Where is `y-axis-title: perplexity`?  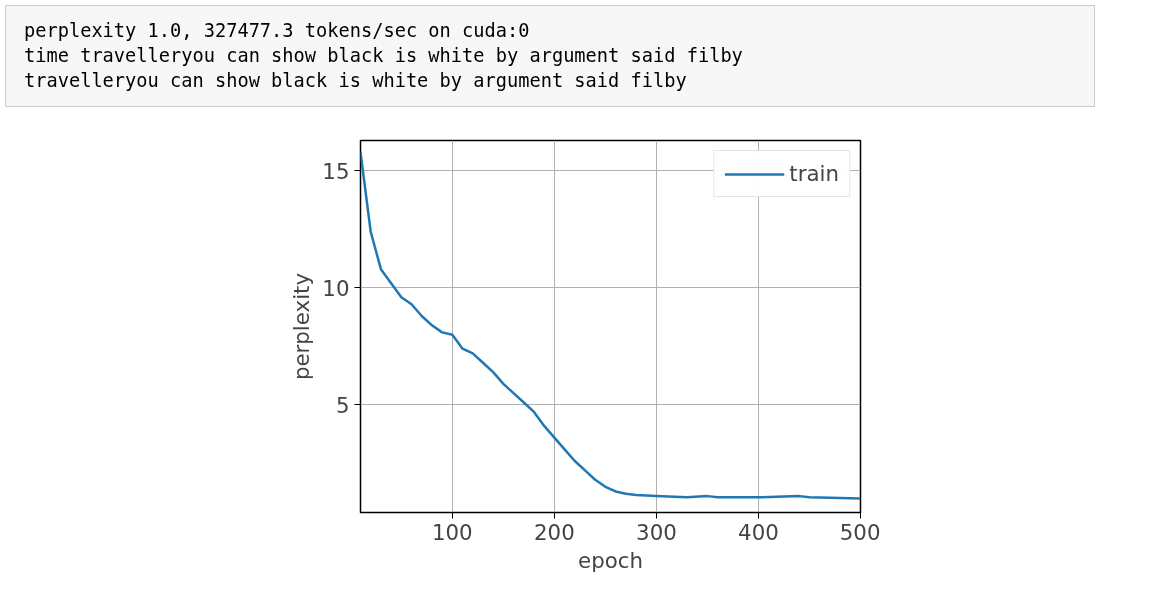 y-axis-title: perplexity is located at coordinates (302, 326).